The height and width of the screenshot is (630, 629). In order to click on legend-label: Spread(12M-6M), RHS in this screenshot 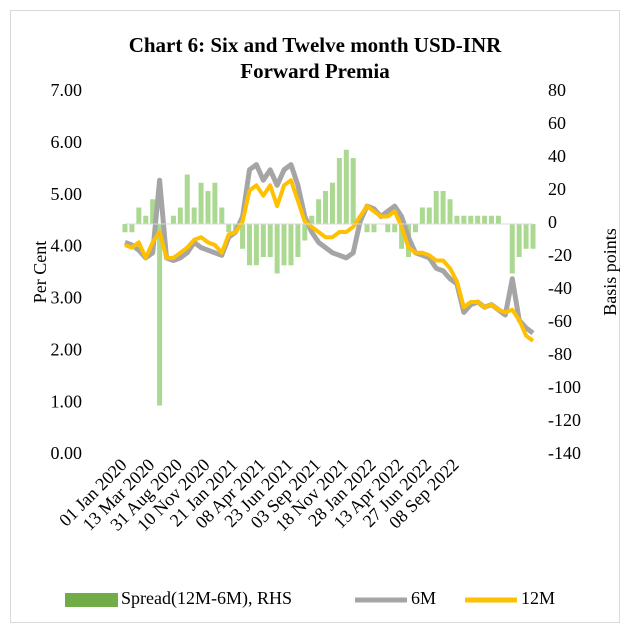, I will do `click(206, 598)`.